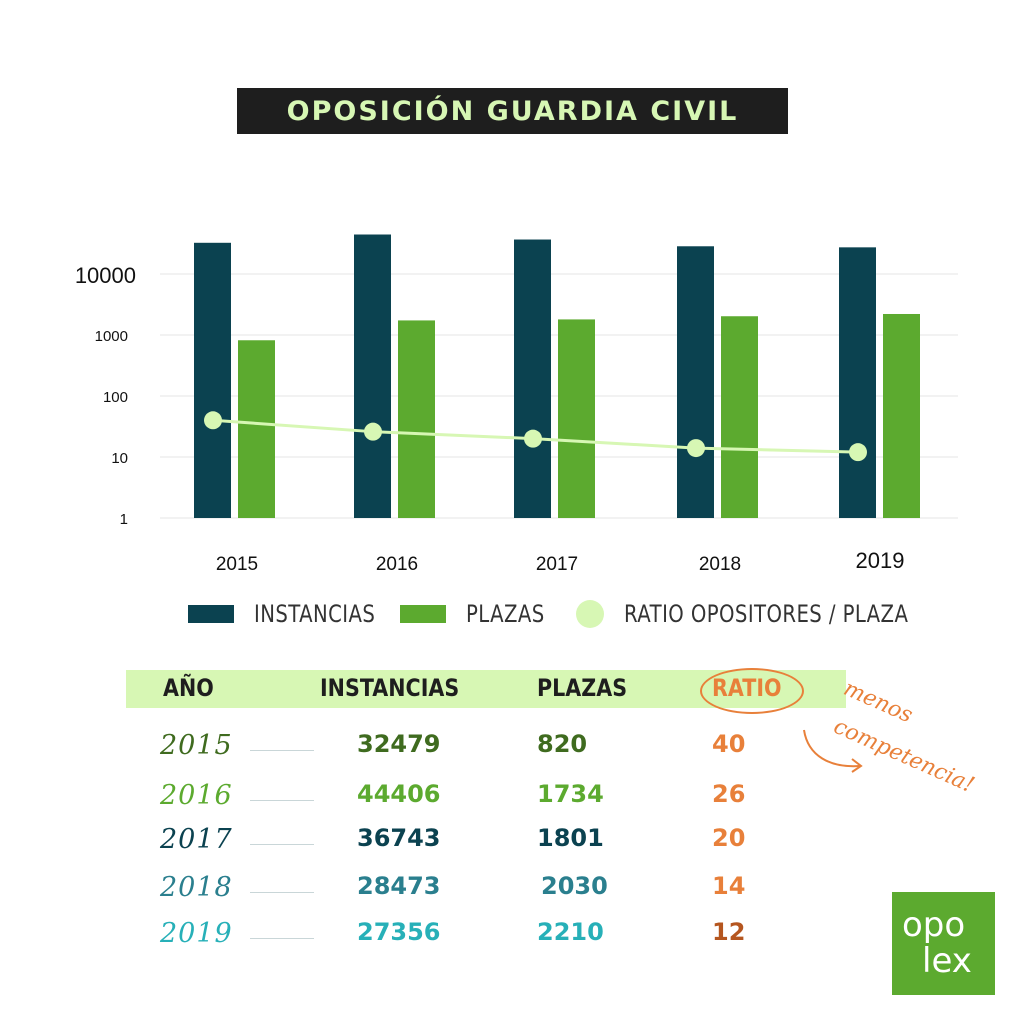 The height and width of the screenshot is (1024, 1024). Describe the element at coordinates (399, 794) in the screenshot. I see `row-instancias: 44406` at that location.